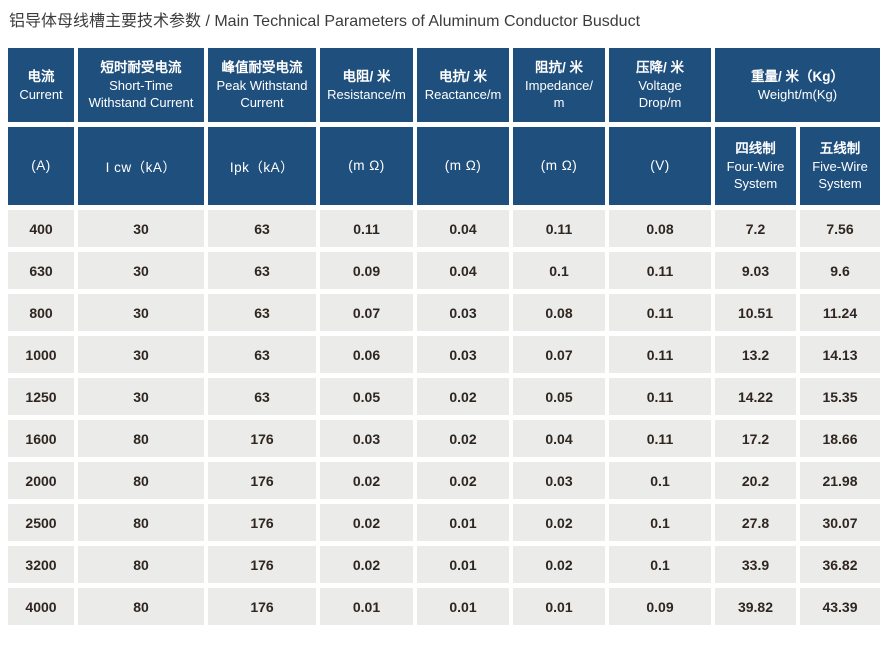  What do you see at coordinates (444, 166) in the screenshot?
I see `header-row-2: (A) I cw（kA） Ipk（kA） (m Ω) (m Ω) (m Ω)` at bounding box center [444, 166].